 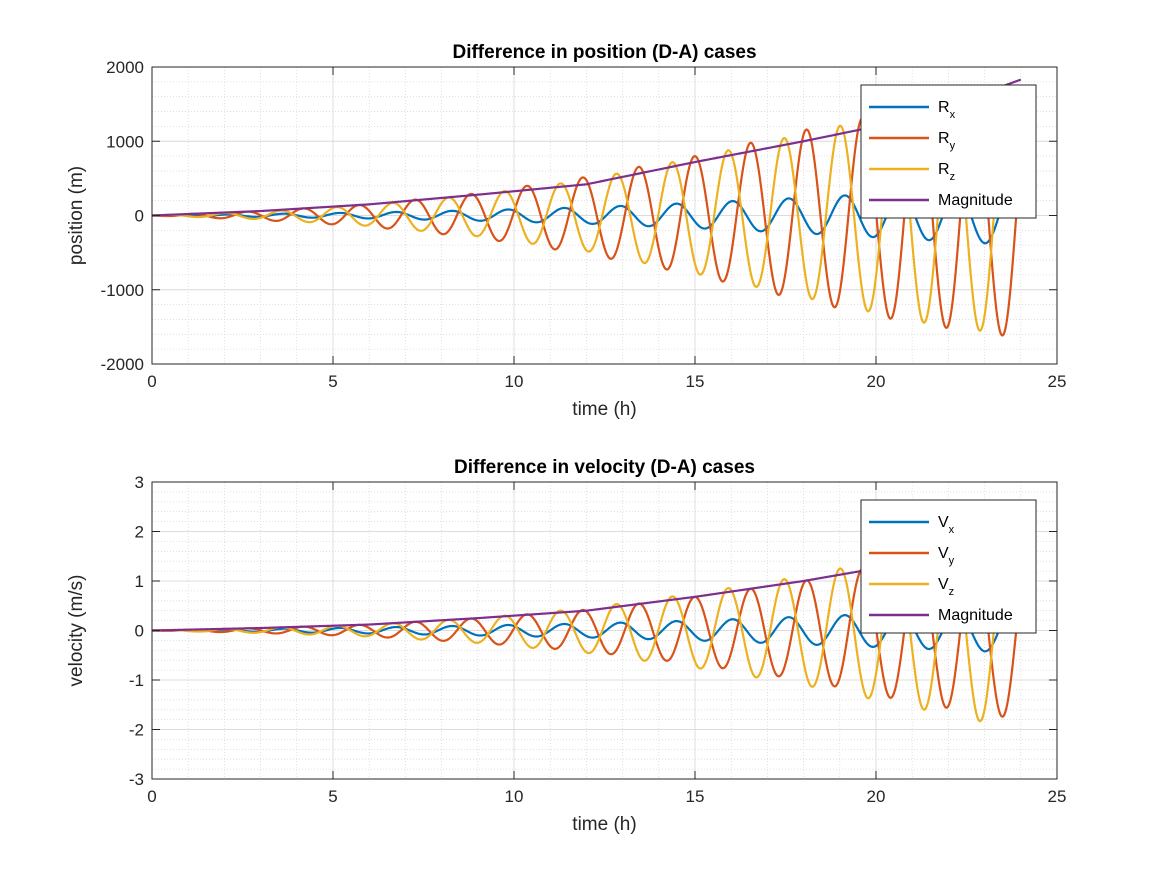 I want to click on y-tick-label: 1, so click(x=139, y=581).